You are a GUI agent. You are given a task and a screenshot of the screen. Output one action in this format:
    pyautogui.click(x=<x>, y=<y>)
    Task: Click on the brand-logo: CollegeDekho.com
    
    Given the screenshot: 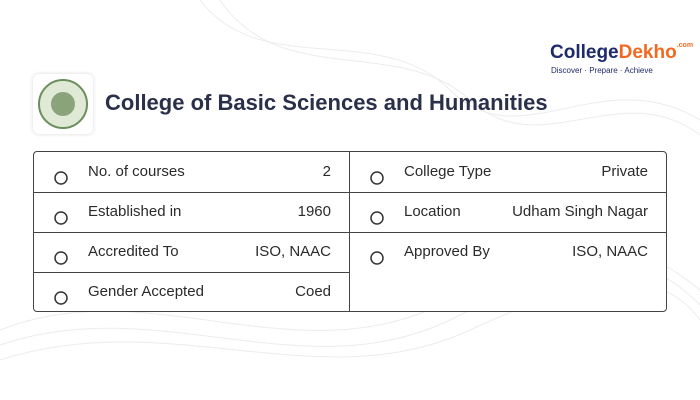 What is the action you would take?
    pyautogui.click(x=621, y=53)
    